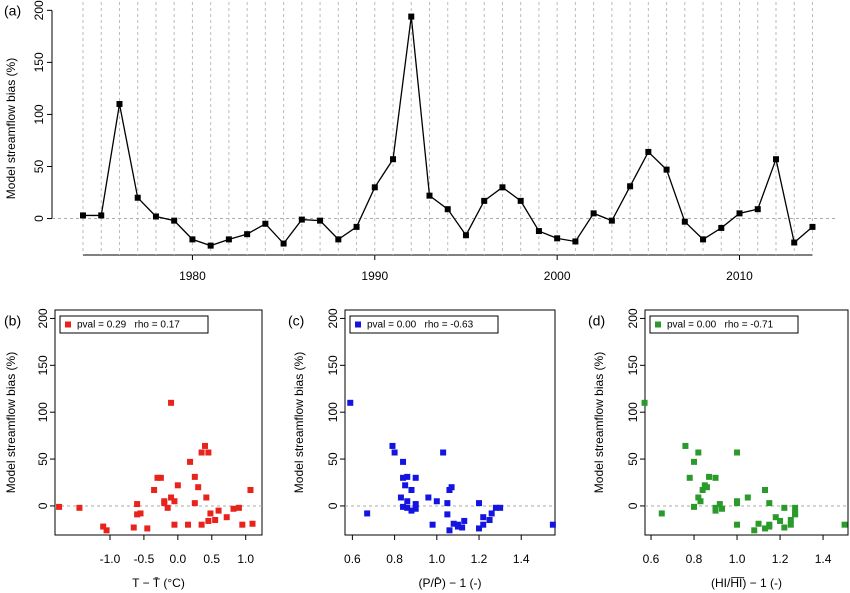  What do you see at coordinates (39, 114) in the screenshot?
I see `y-tick-label: 100` at bounding box center [39, 114].